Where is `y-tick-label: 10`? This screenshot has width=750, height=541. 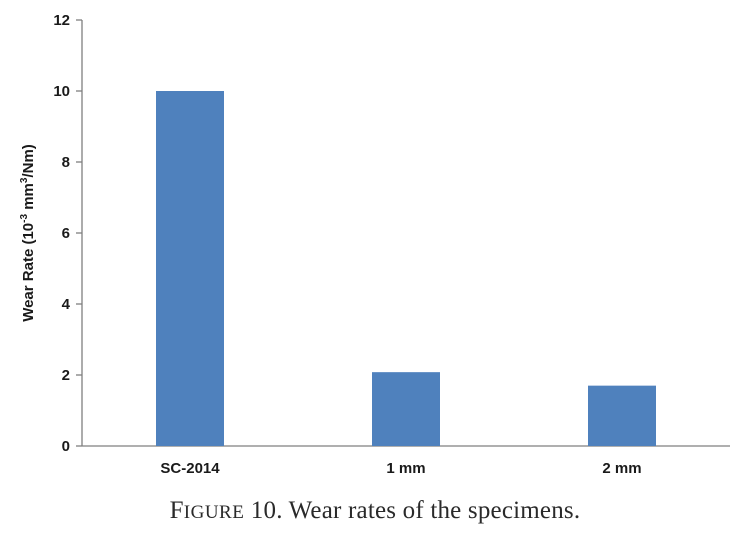
y-tick-label: 10 is located at coordinates (61, 91).